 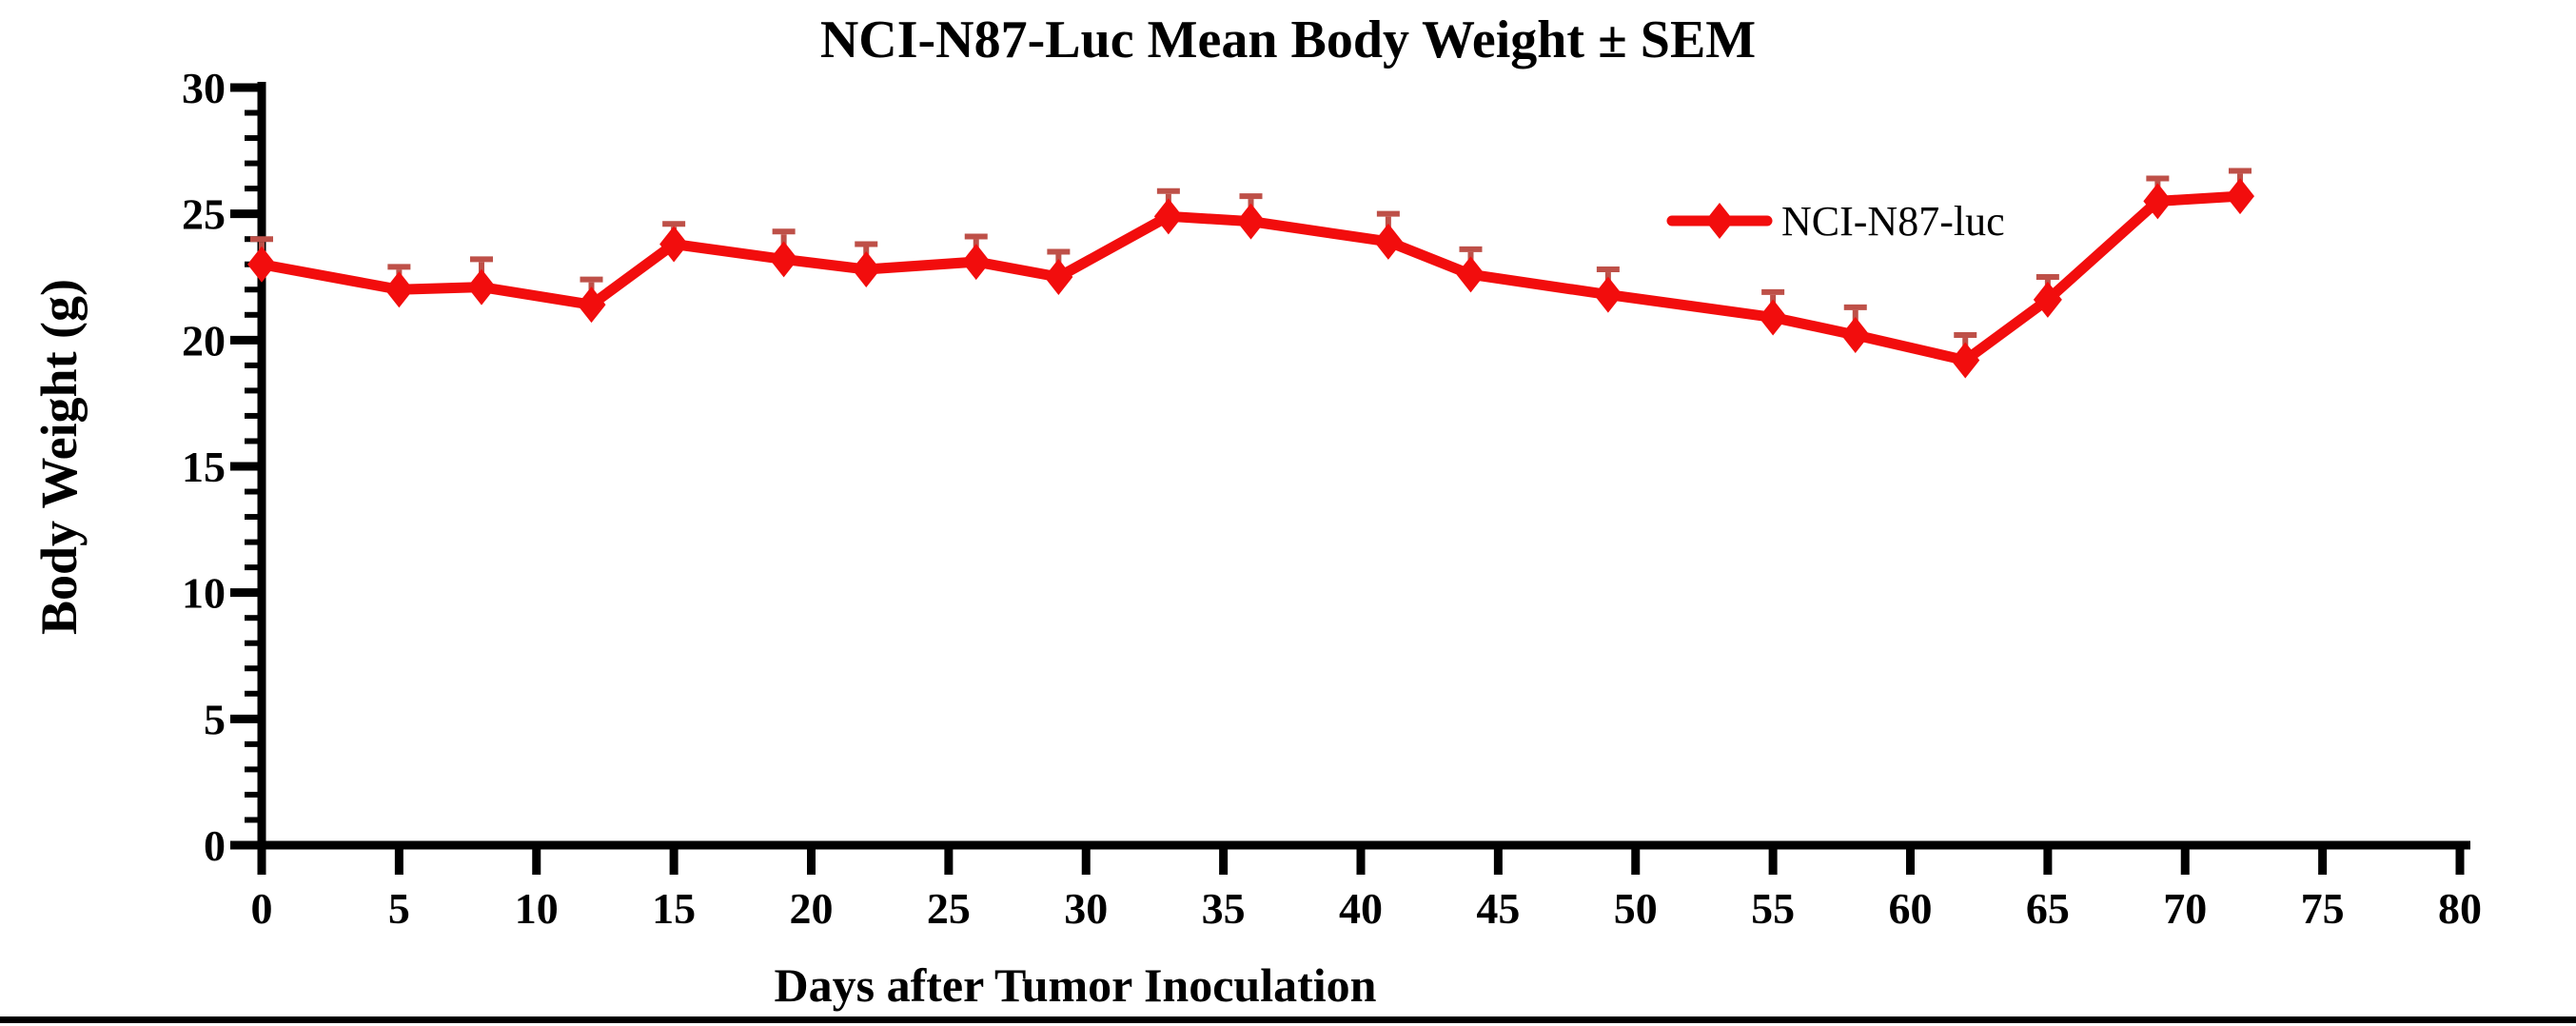 I want to click on x-tick-label: 0, so click(x=262, y=909).